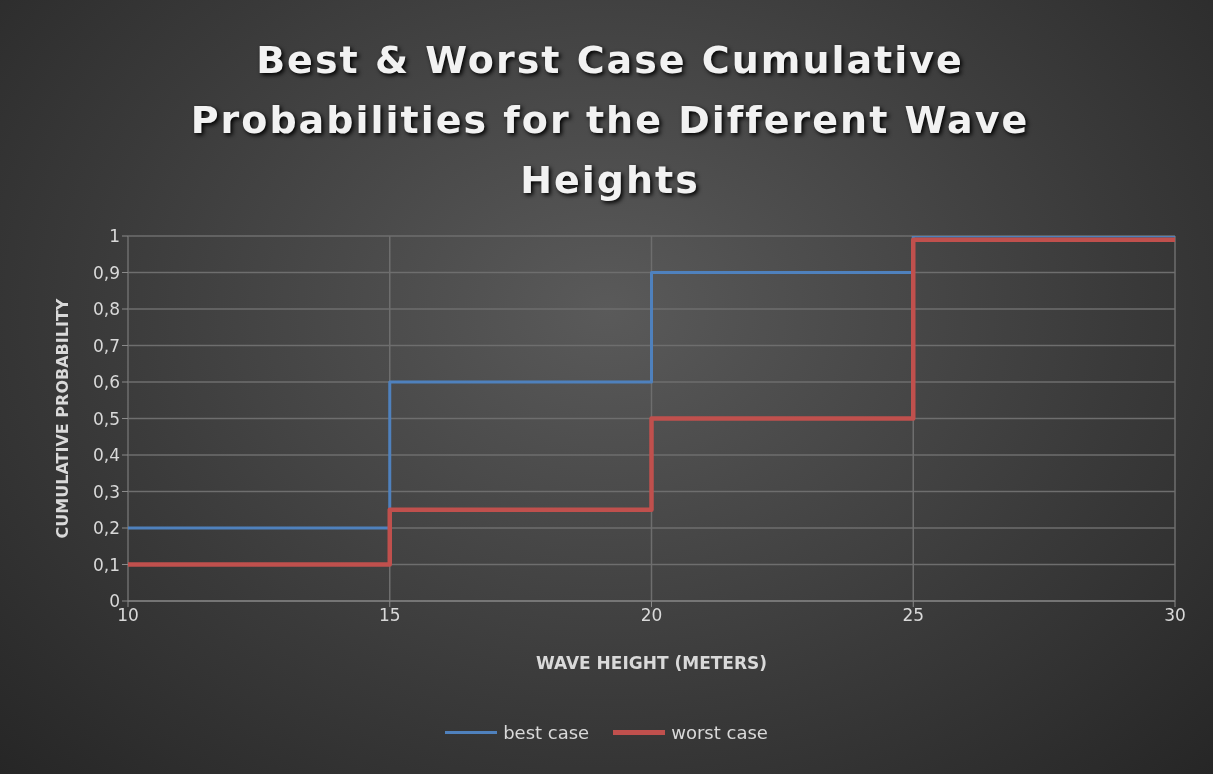 This screenshot has height=774, width=1213. I want to click on x-tick-label: 20, so click(651, 615).